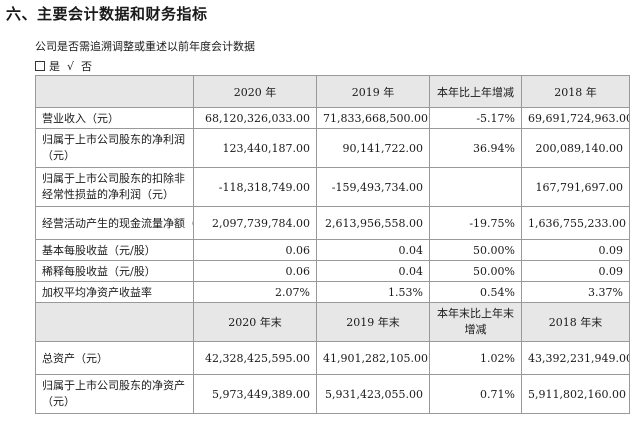 The height and width of the screenshot is (439, 640). What do you see at coordinates (63, 66) in the screenshot?
I see `restatement-answer: 是 √ 否` at bounding box center [63, 66].